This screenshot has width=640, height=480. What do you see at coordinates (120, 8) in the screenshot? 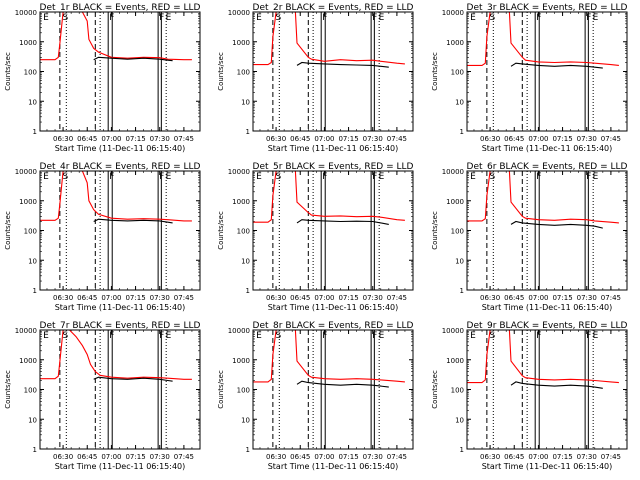
I see `panel-title: Det_1r BLACK = Events, RED = LLD` at bounding box center [120, 8].